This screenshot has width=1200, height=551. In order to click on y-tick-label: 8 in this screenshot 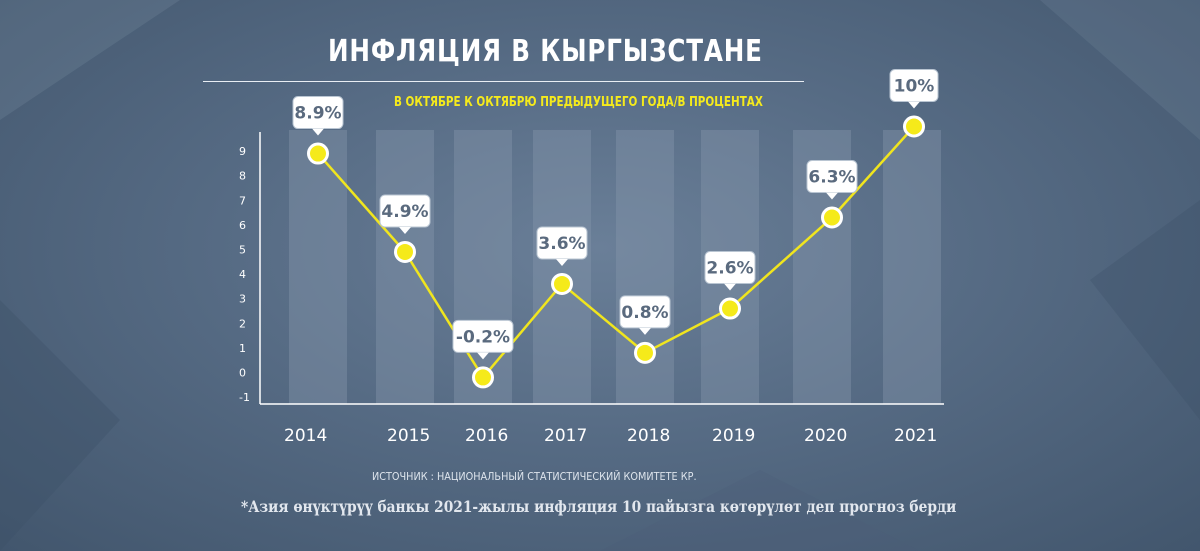, I will do `click(242, 176)`.